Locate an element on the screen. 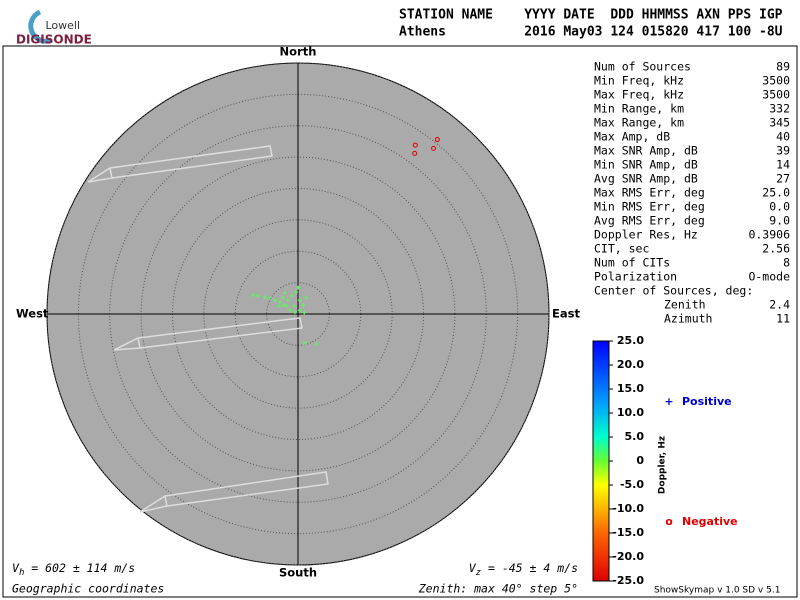 This screenshot has width=800, height=600. legend-symbol: + is located at coordinates (668, 401).